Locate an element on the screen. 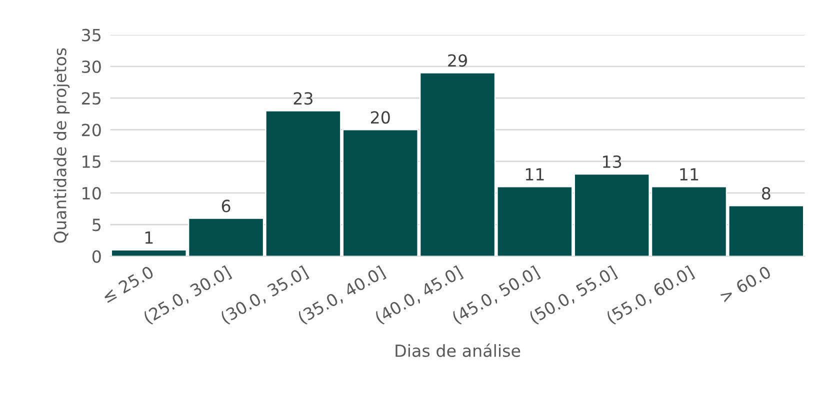 This screenshot has height=410, width=817. data-label: 29 is located at coordinates (457, 60).